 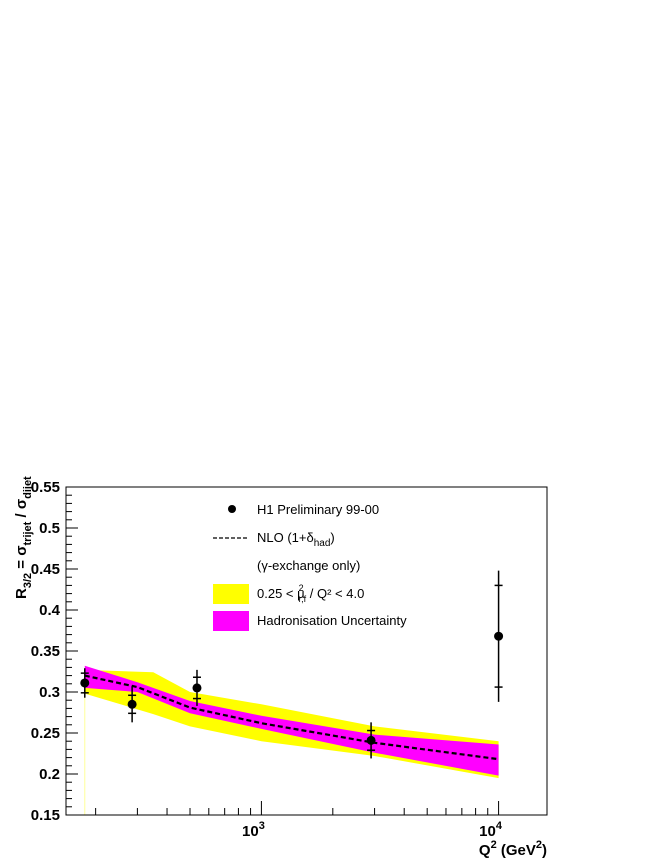 I want to click on hadronisation-band, so click(x=291, y=720).